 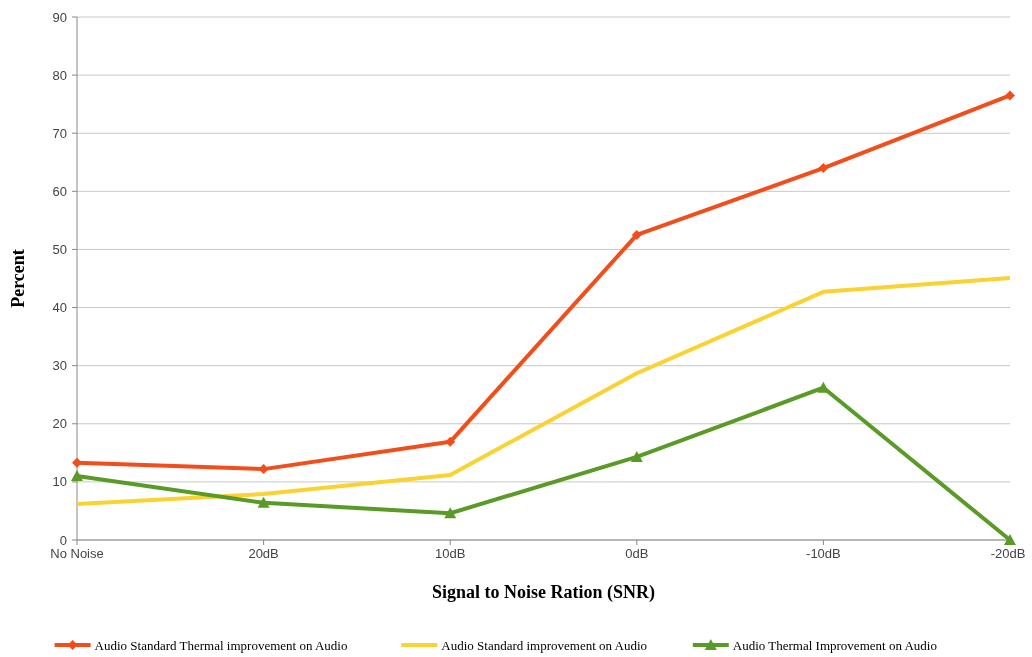 I want to click on y-tick-label: 50, so click(x=59, y=249).